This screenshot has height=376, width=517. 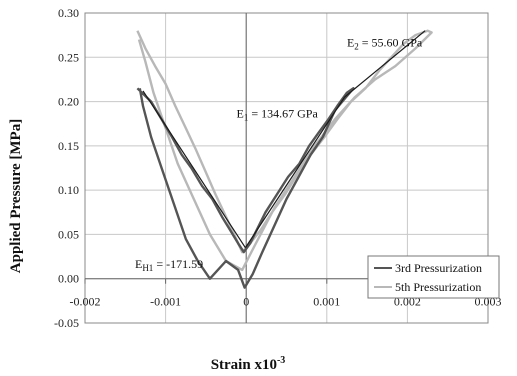 What do you see at coordinates (326, 302) in the screenshot?
I see `x-tick-label: 0.001` at bounding box center [326, 302].